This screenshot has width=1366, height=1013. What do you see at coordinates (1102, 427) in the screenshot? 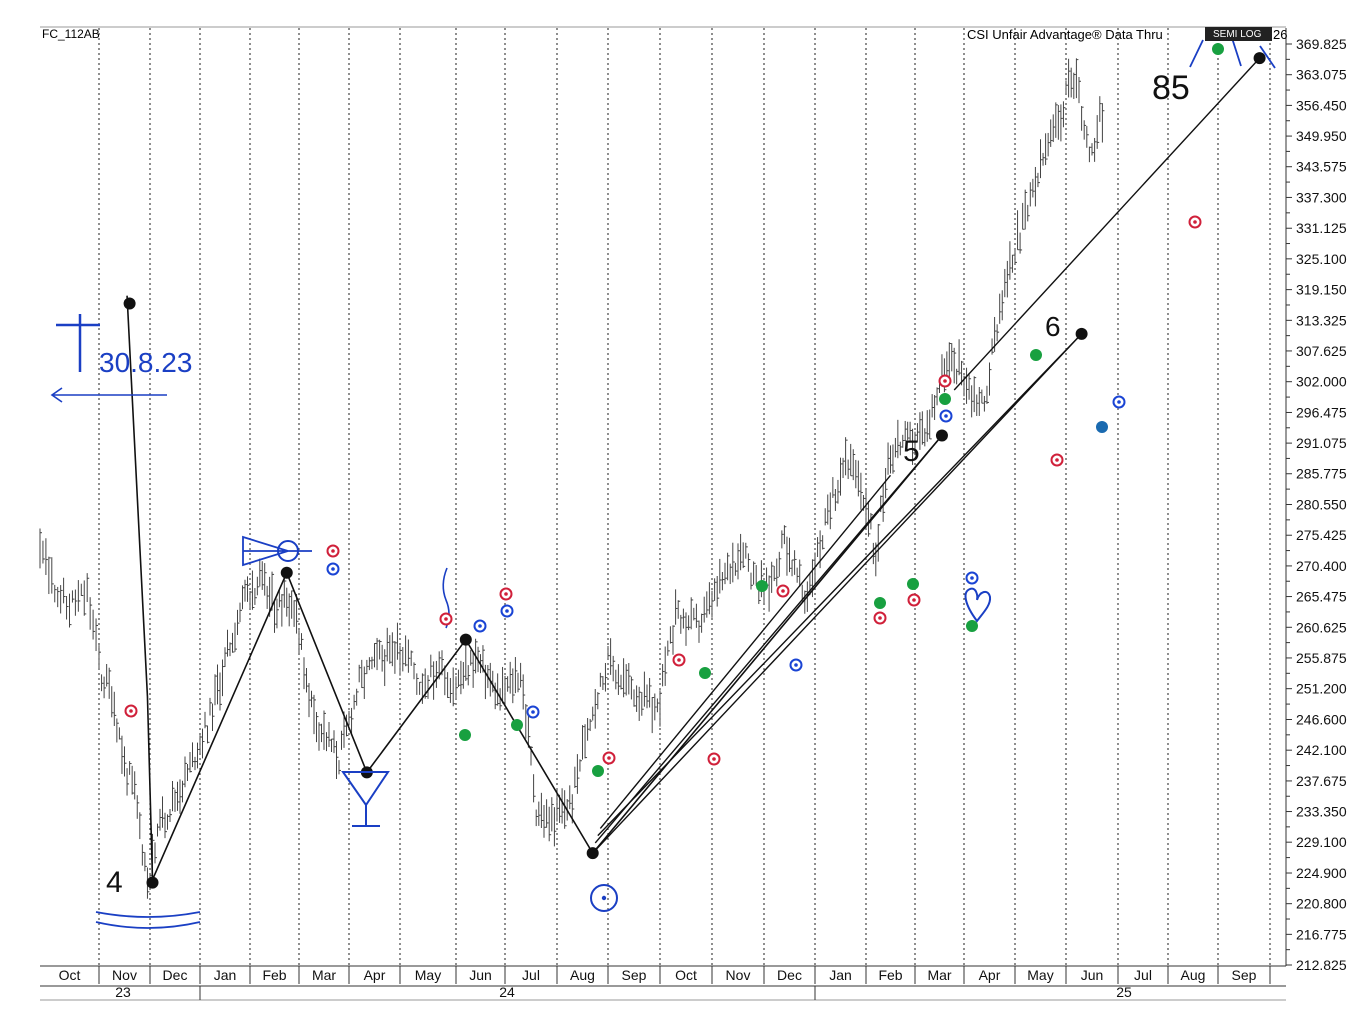
I see `signal-dot-teal` at bounding box center [1102, 427].